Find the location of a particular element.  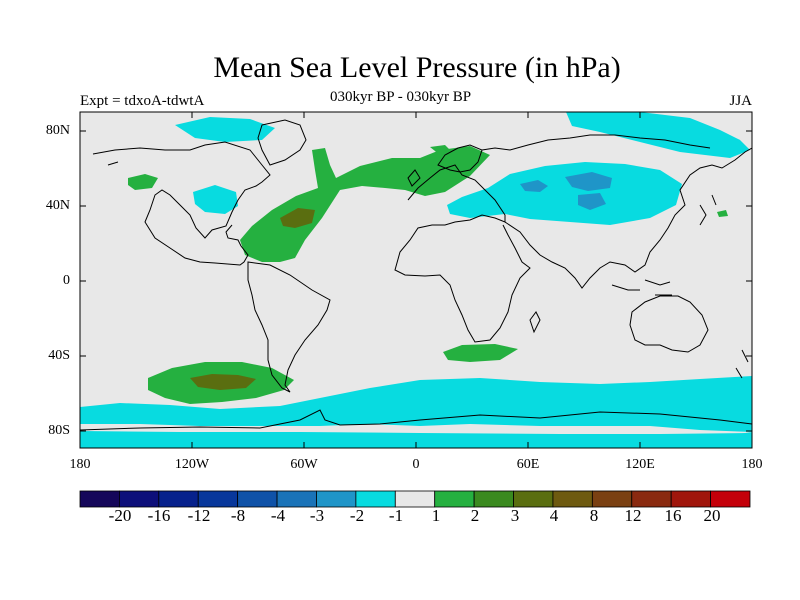

north-atlantic-low is located at coordinates (215, 199).